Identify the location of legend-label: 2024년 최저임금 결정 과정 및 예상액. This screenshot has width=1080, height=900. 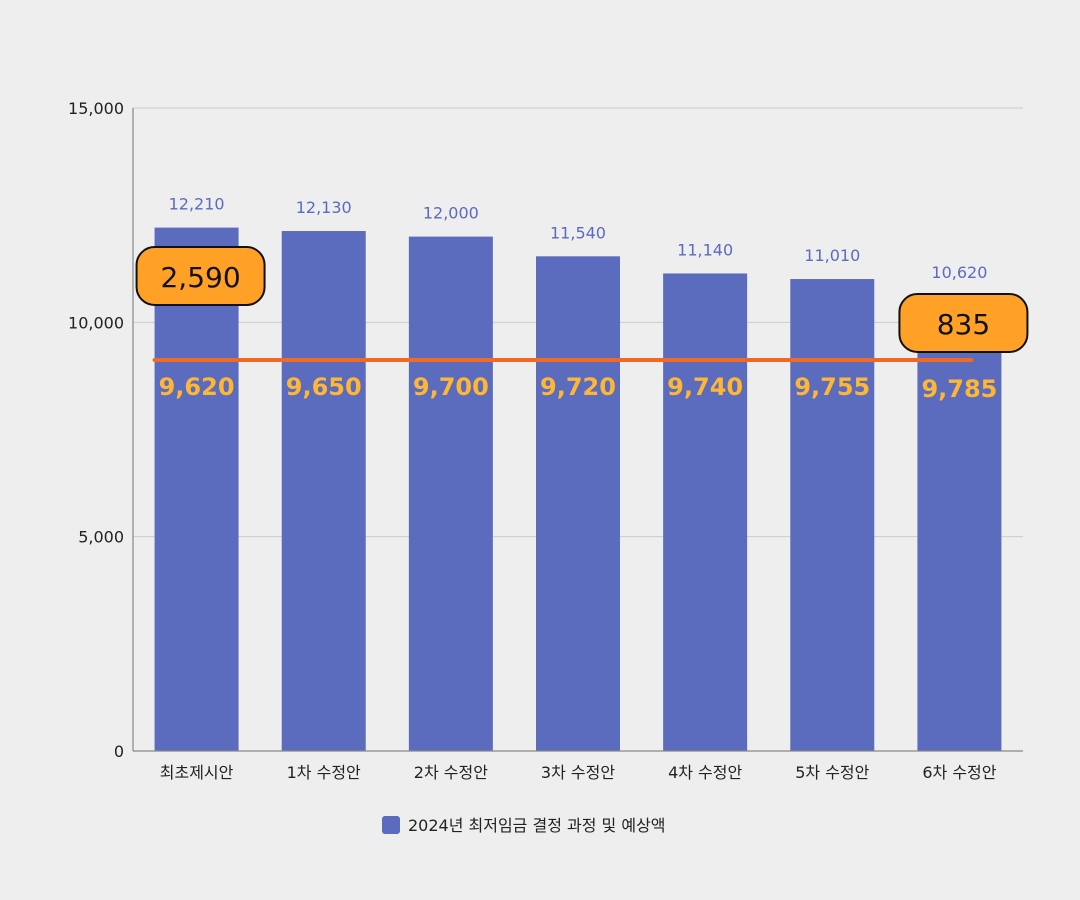
(537, 825).